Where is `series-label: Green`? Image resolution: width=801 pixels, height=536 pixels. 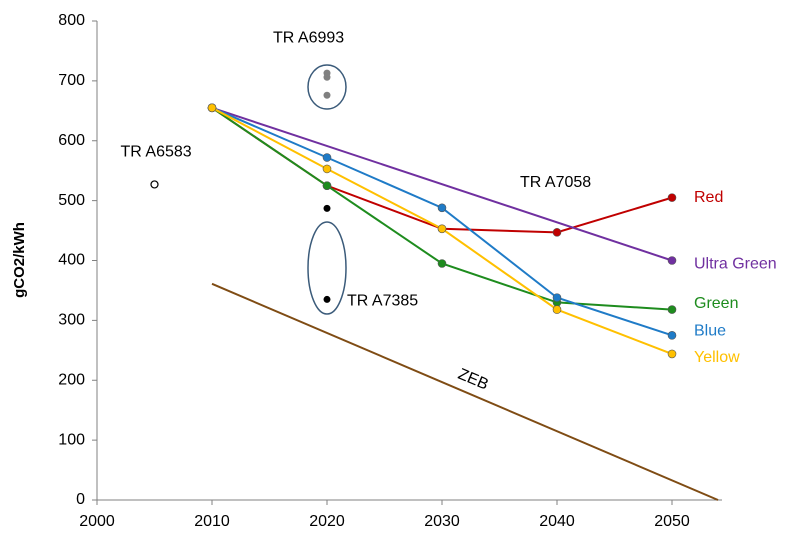 series-label: Green is located at coordinates (716, 303).